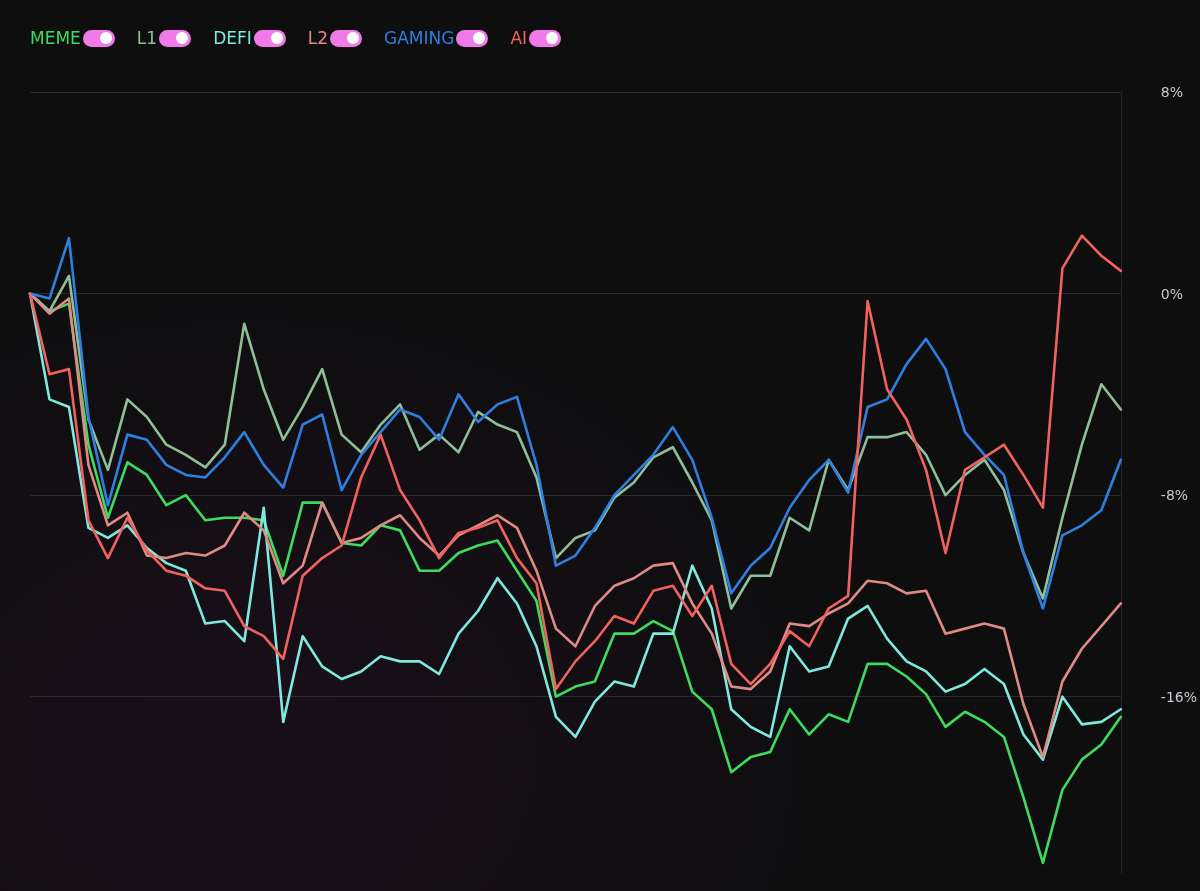 The width and height of the screenshot is (1200, 891). What do you see at coordinates (519, 38) in the screenshot?
I see `text: AI` at bounding box center [519, 38].